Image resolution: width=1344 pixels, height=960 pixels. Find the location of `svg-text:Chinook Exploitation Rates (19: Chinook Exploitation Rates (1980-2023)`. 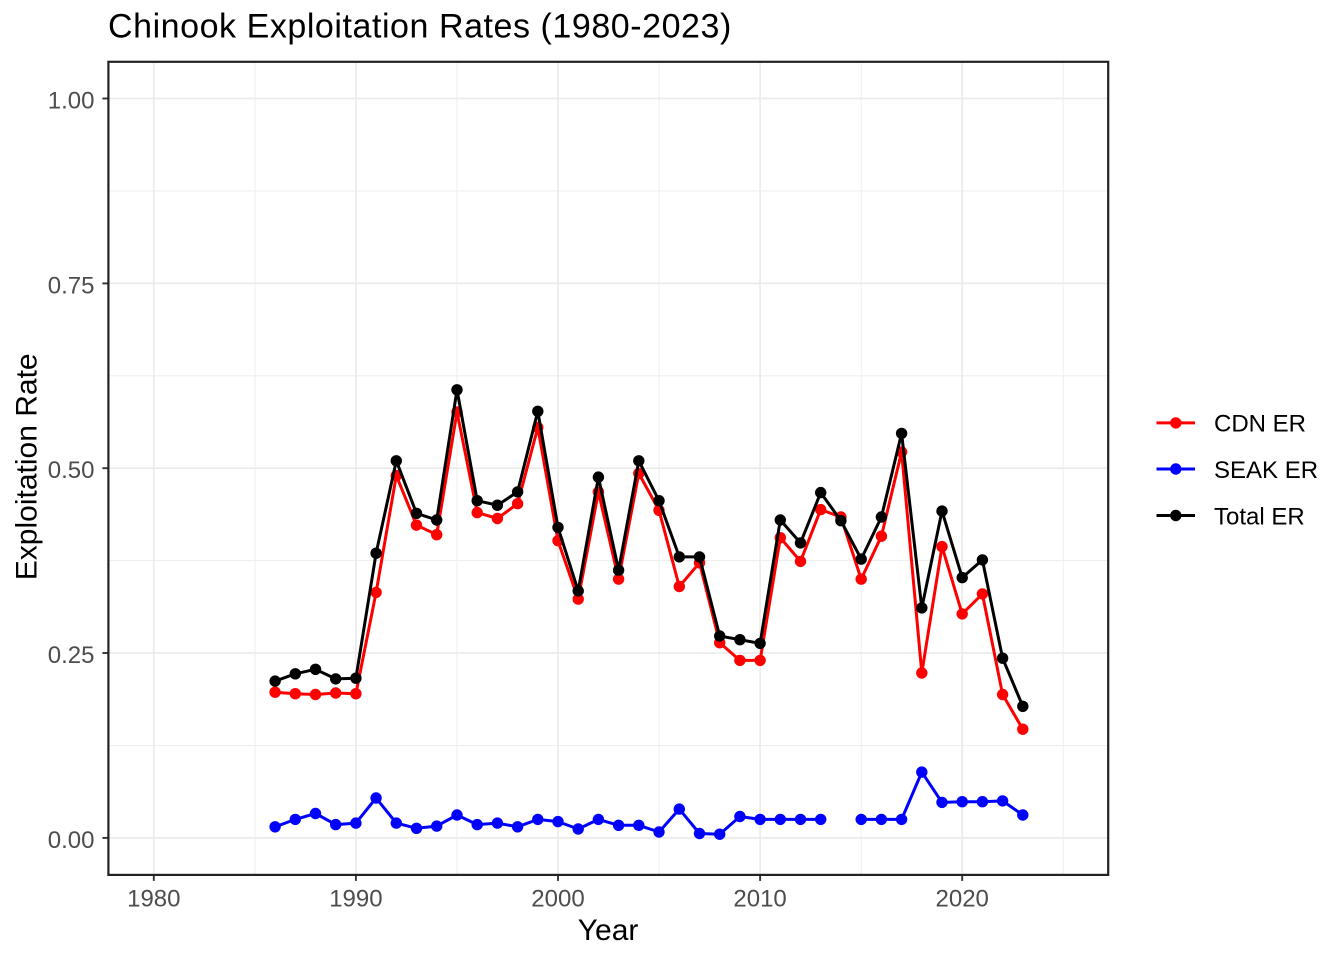

svg-text:Chinook Exploitation Rates (19: Chinook Exploitation Rates (1980-2023) is located at coordinates (420, 27).